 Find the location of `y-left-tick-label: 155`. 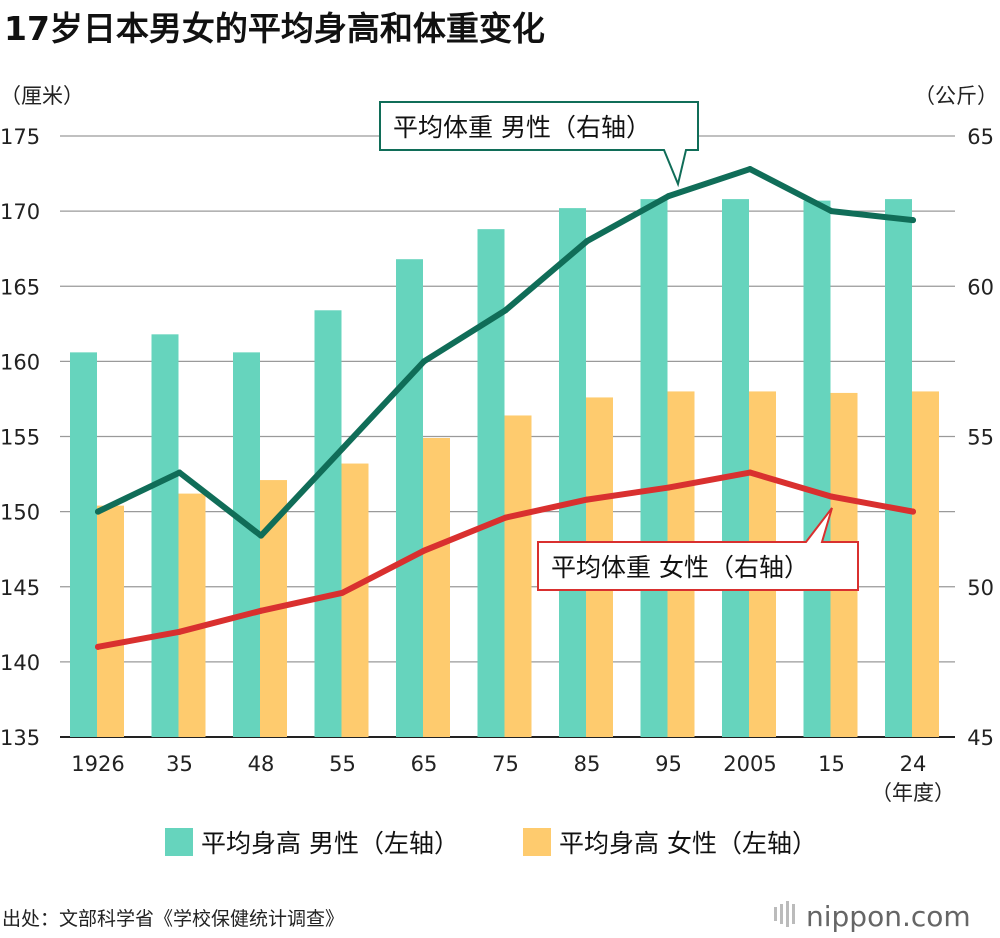

y-left-tick-label: 155 is located at coordinates (20, 438).